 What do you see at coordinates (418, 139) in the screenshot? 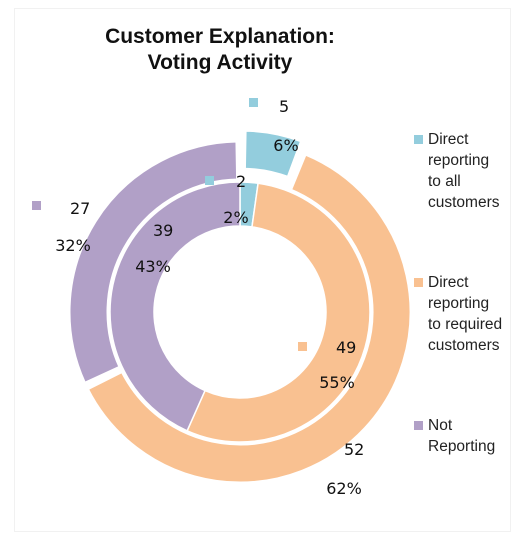
I see `legend-swatch-direct-all` at bounding box center [418, 139].